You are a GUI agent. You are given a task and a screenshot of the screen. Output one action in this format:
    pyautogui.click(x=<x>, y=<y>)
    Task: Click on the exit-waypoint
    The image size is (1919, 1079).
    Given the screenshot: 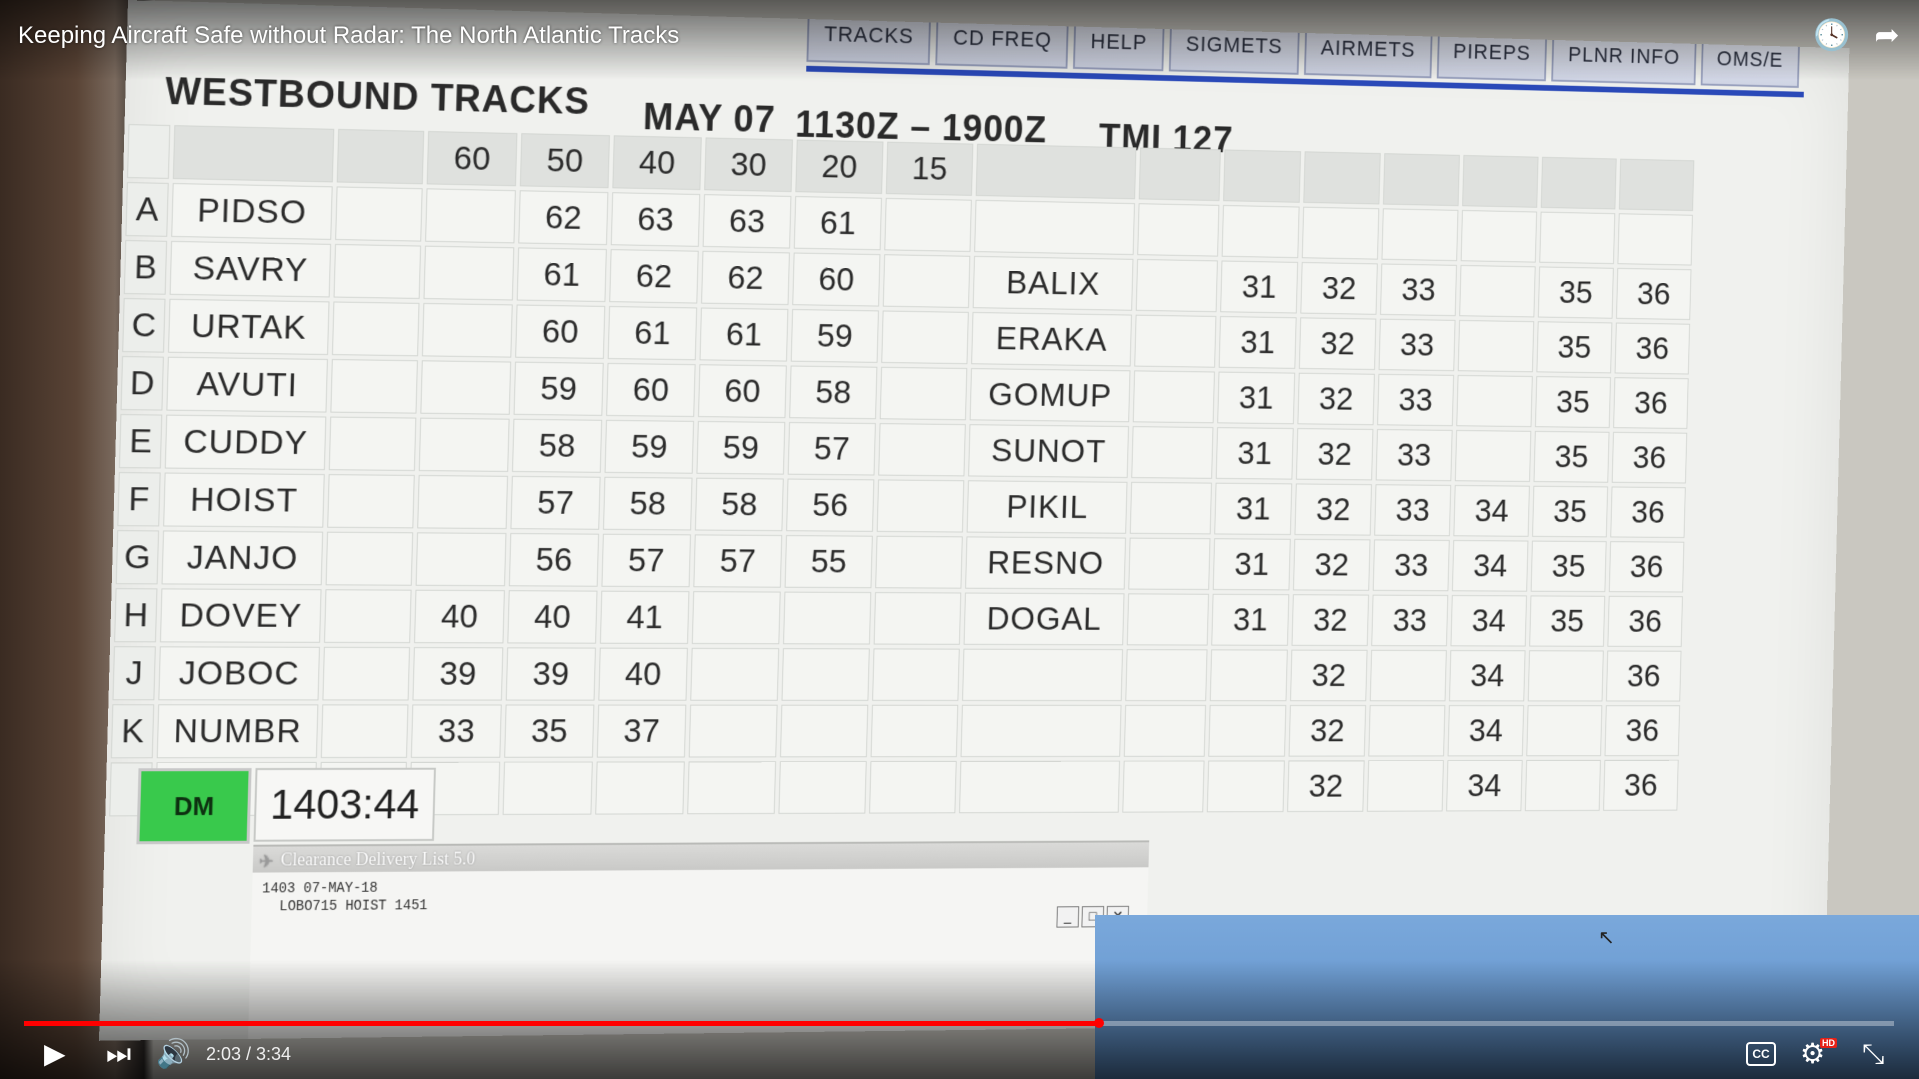 What is the action you would take?
    pyautogui.click(x=1054, y=227)
    